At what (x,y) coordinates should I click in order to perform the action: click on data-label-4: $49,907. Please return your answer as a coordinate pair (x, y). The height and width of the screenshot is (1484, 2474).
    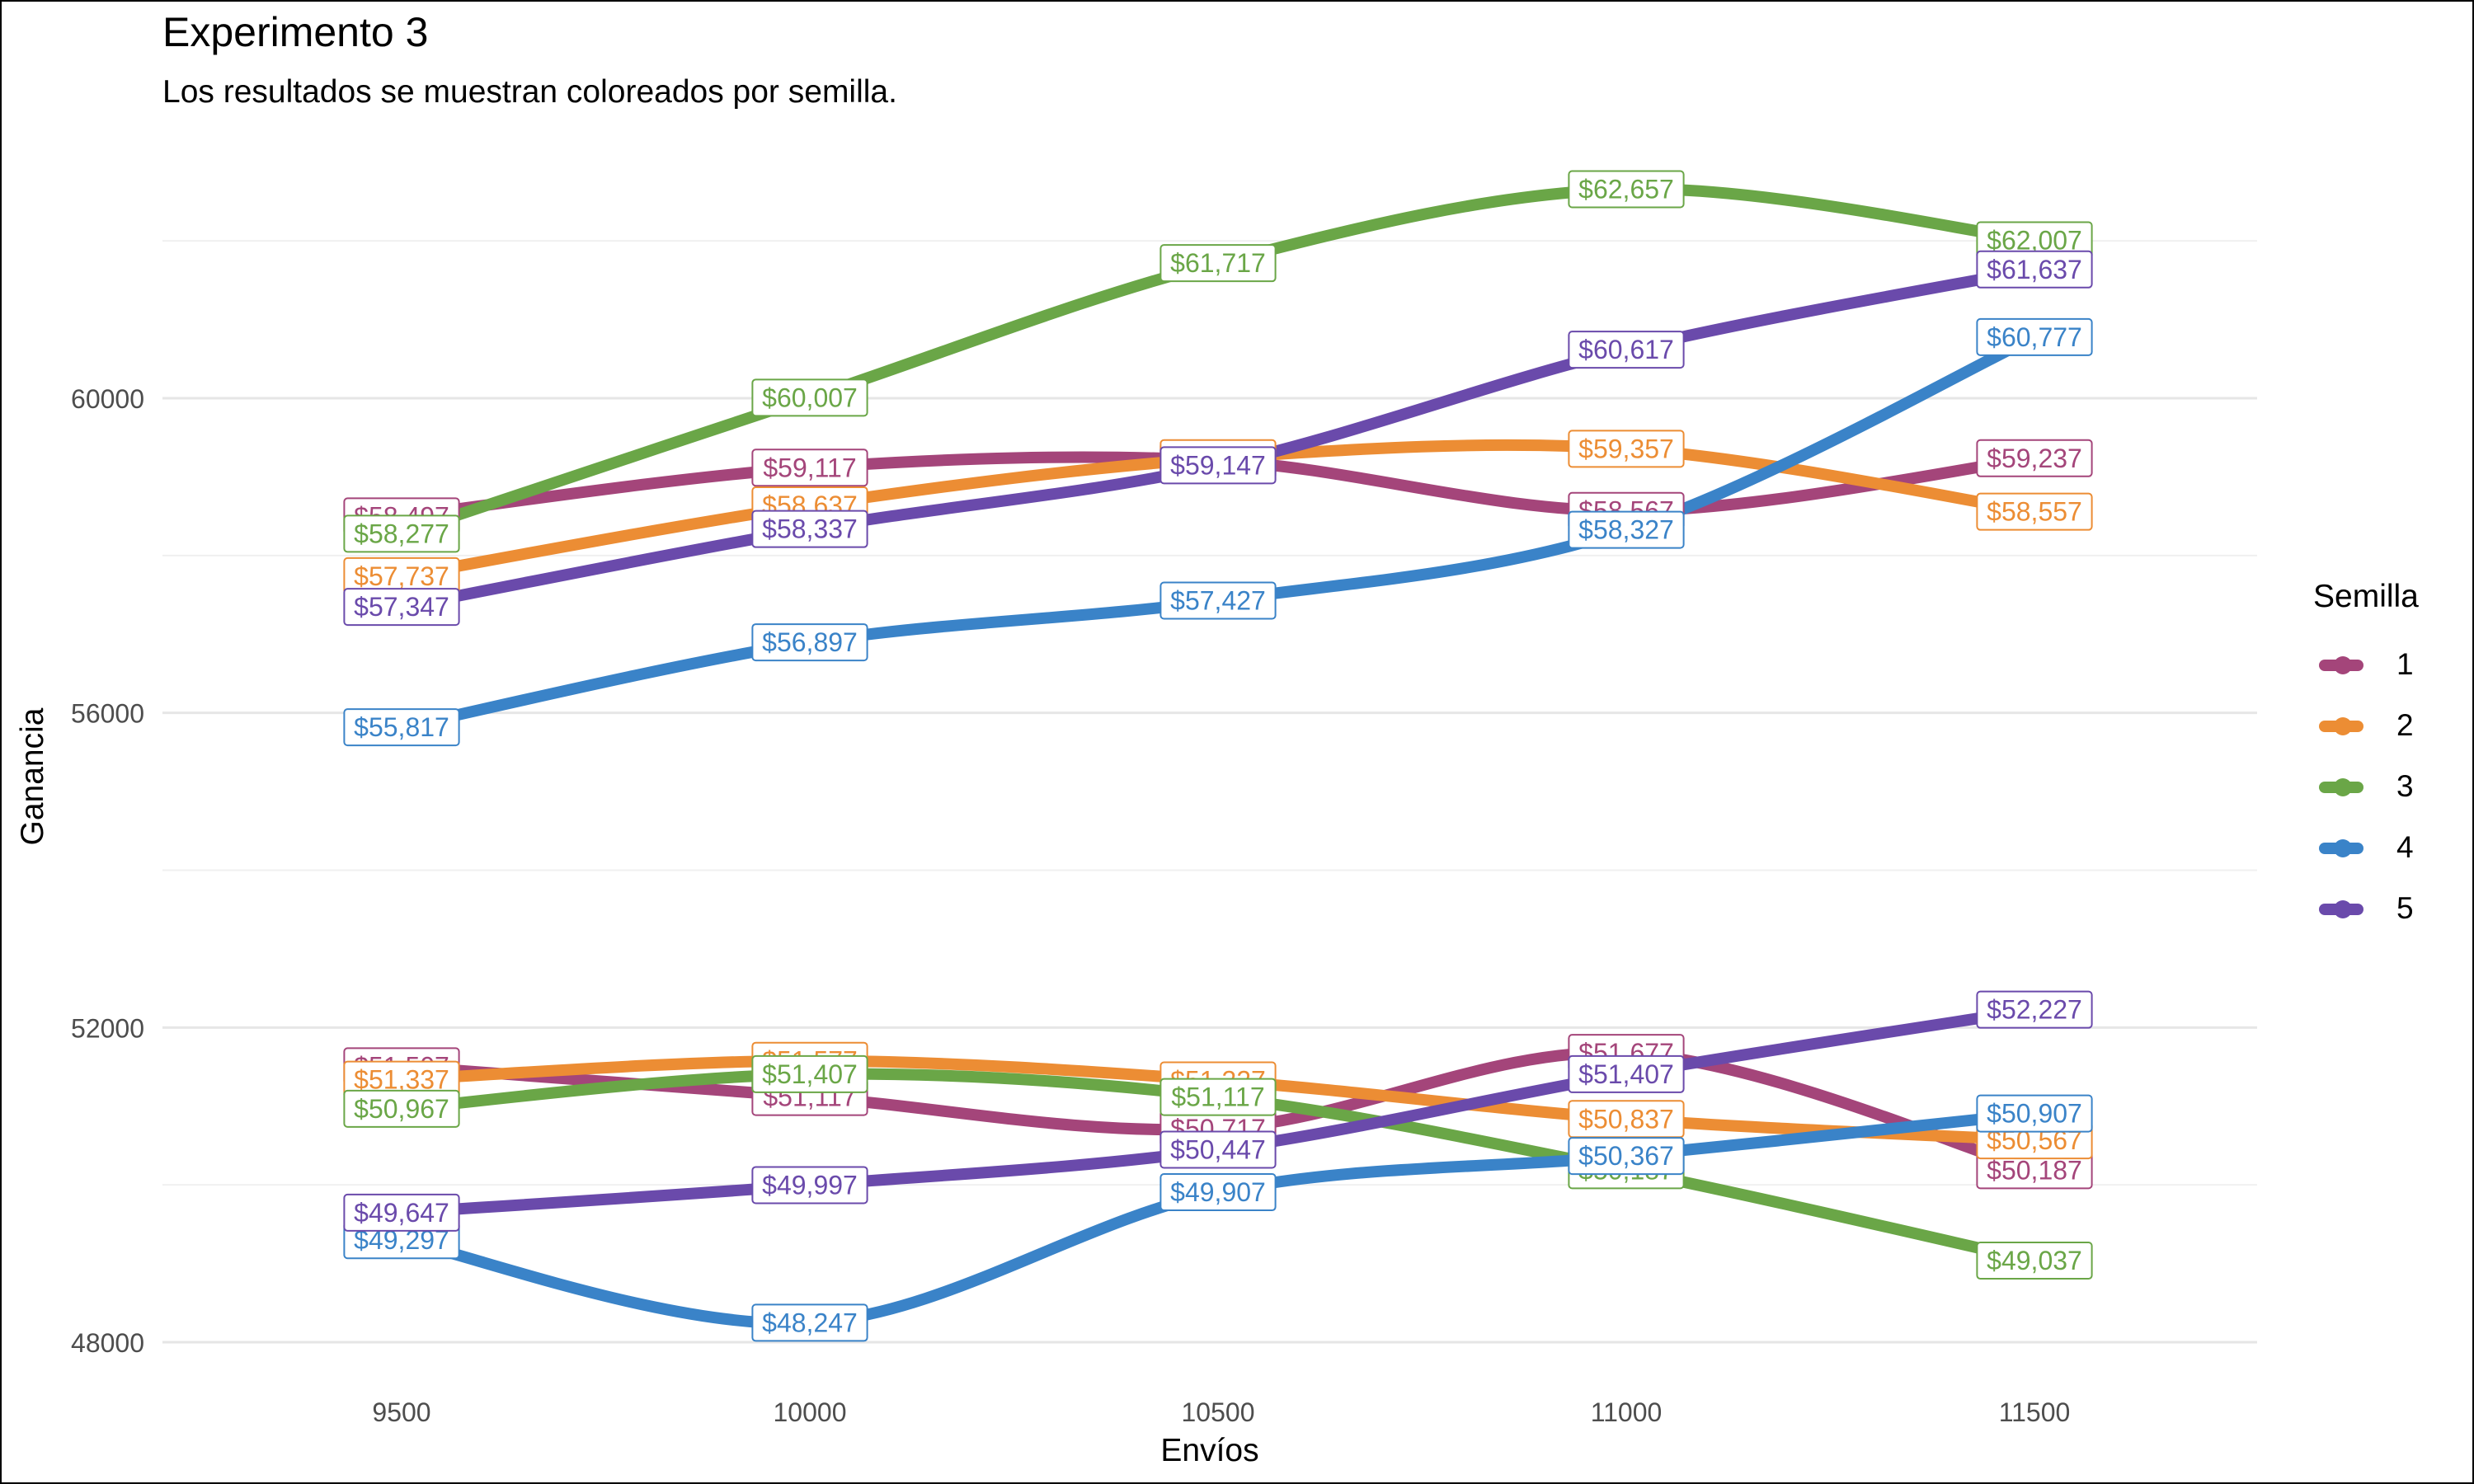
    Looking at the image, I should click on (1218, 1192).